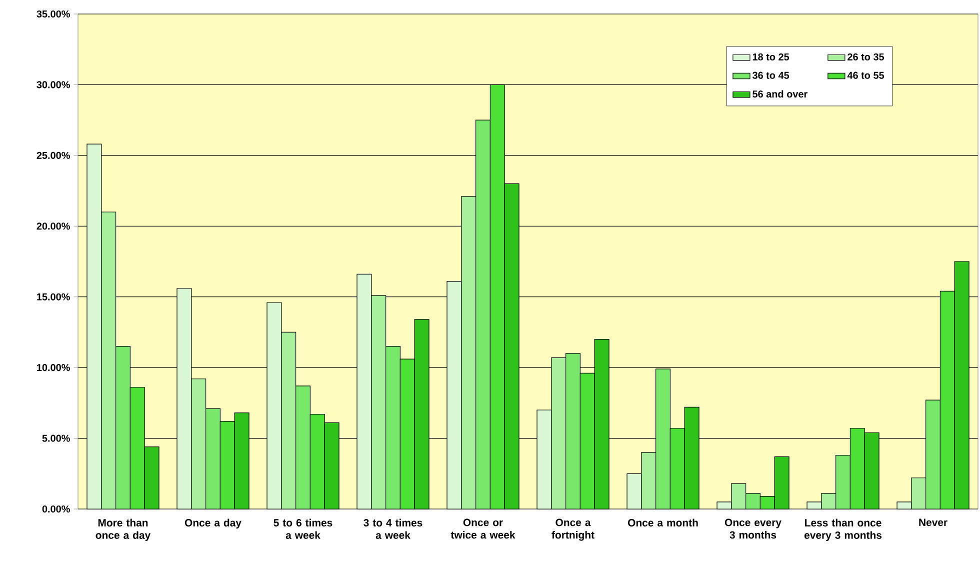 This screenshot has width=980, height=587. I want to click on x-tick-label: More than once a day, so click(123, 529).